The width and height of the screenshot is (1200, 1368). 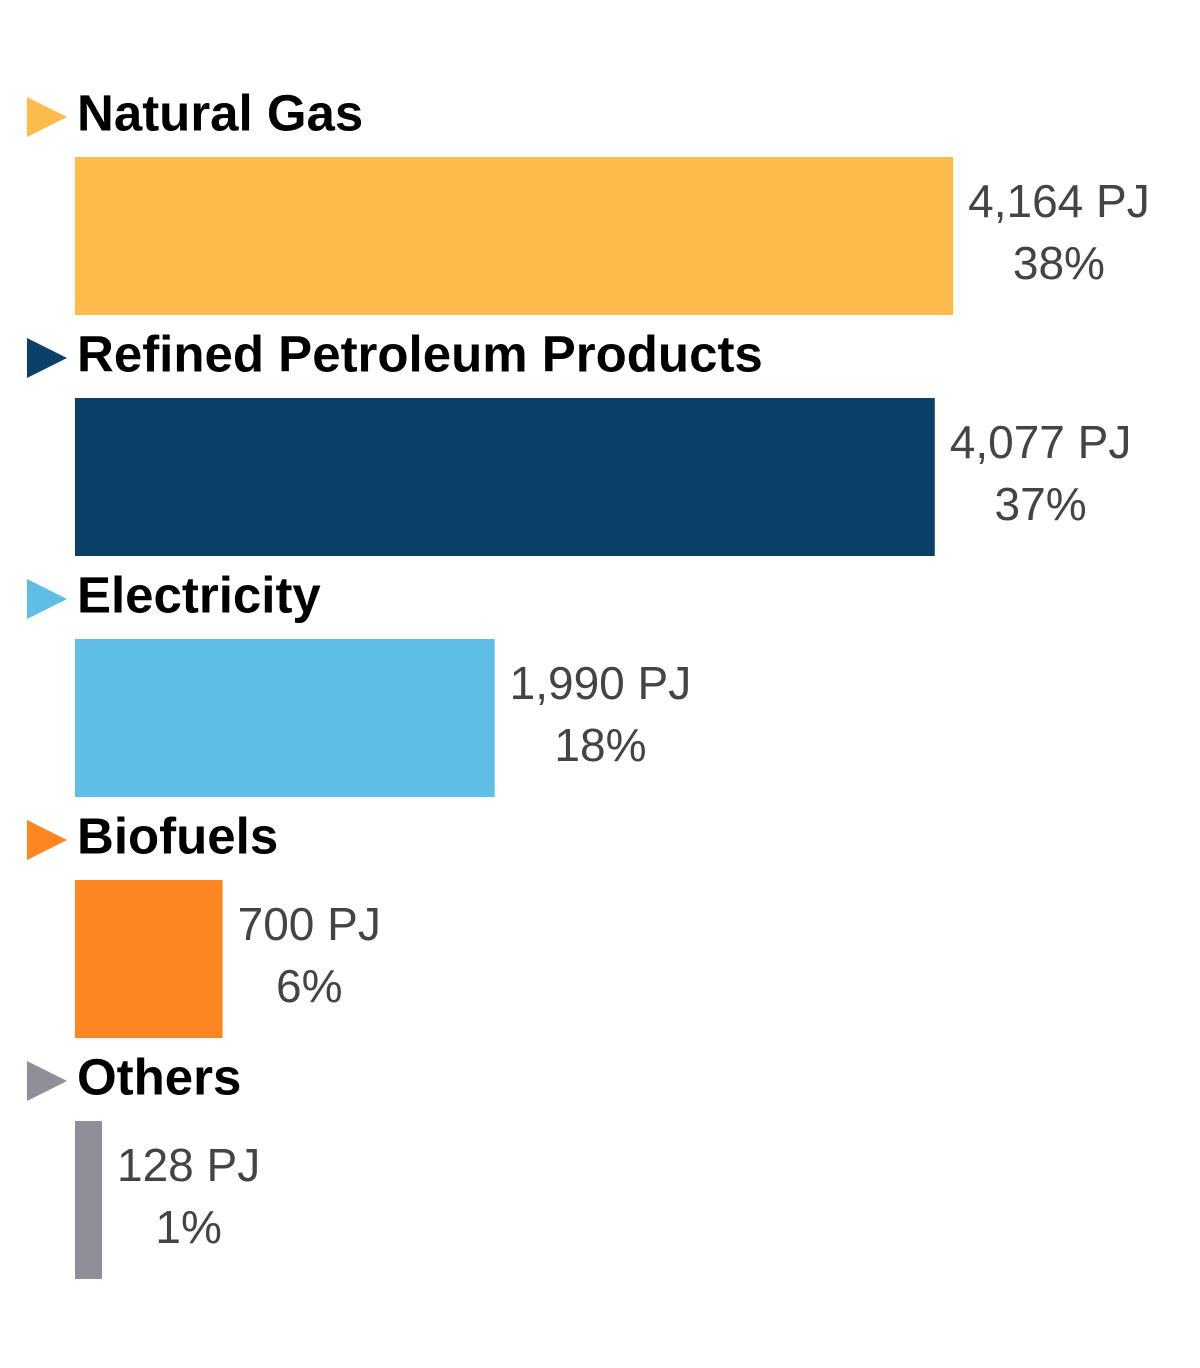 I want to click on value-label: 4,077 PJ, so click(x=1041, y=442).